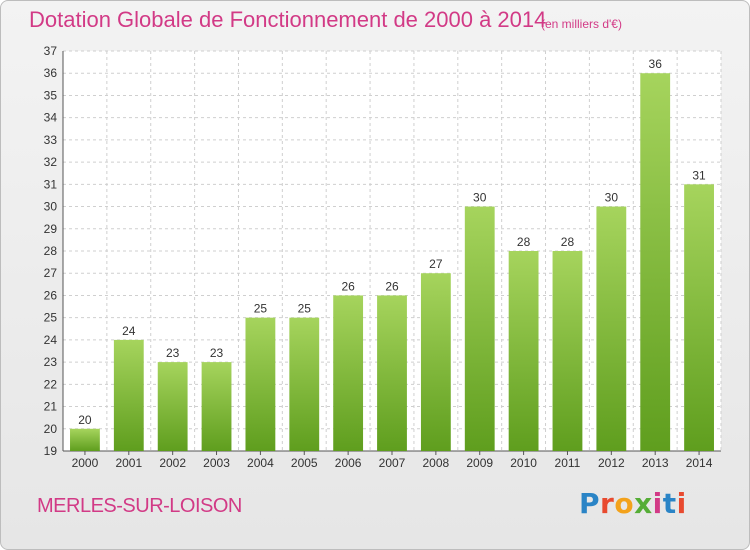 The image size is (750, 550). I want to click on data-label: 24, so click(129, 331).